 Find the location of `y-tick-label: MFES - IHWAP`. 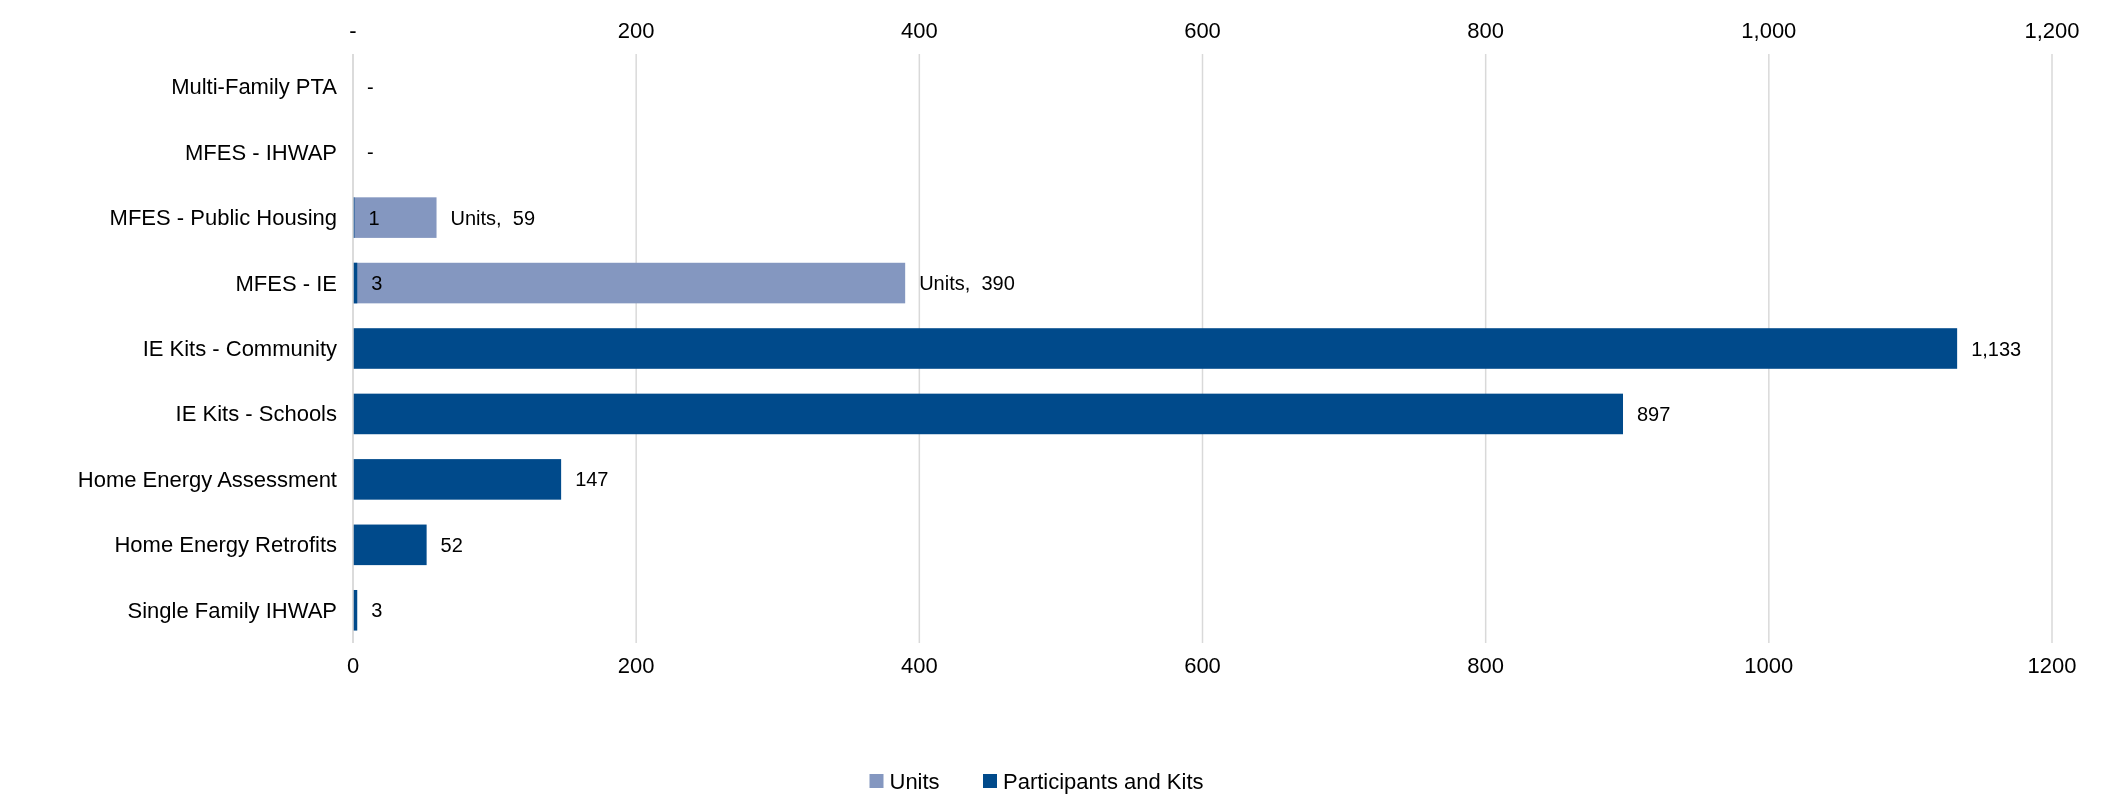

y-tick-label: MFES - IHWAP is located at coordinates (261, 152).